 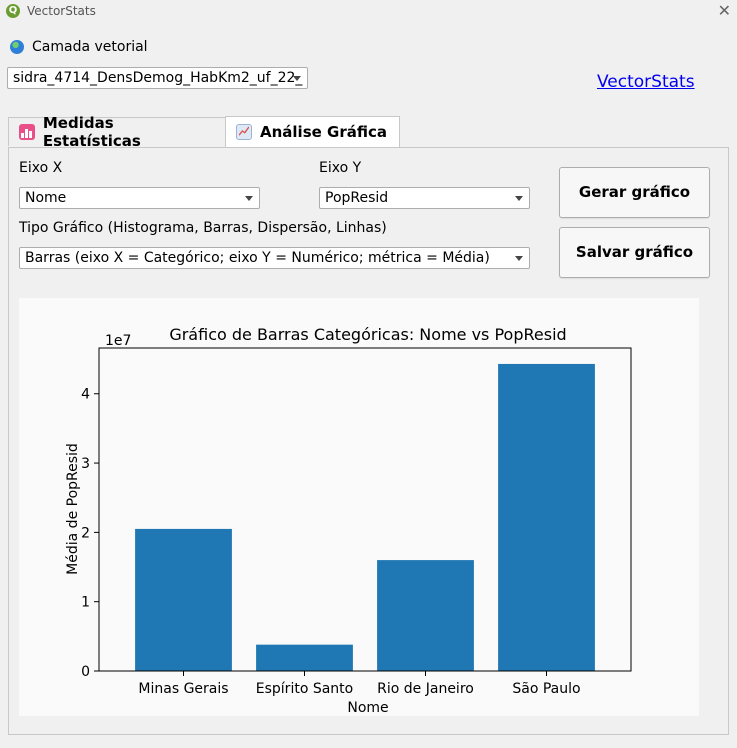 What do you see at coordinates (425, 615) in the screenshot?
I see `bar-rio-de-janeiro` at bounding box center [425, 615].